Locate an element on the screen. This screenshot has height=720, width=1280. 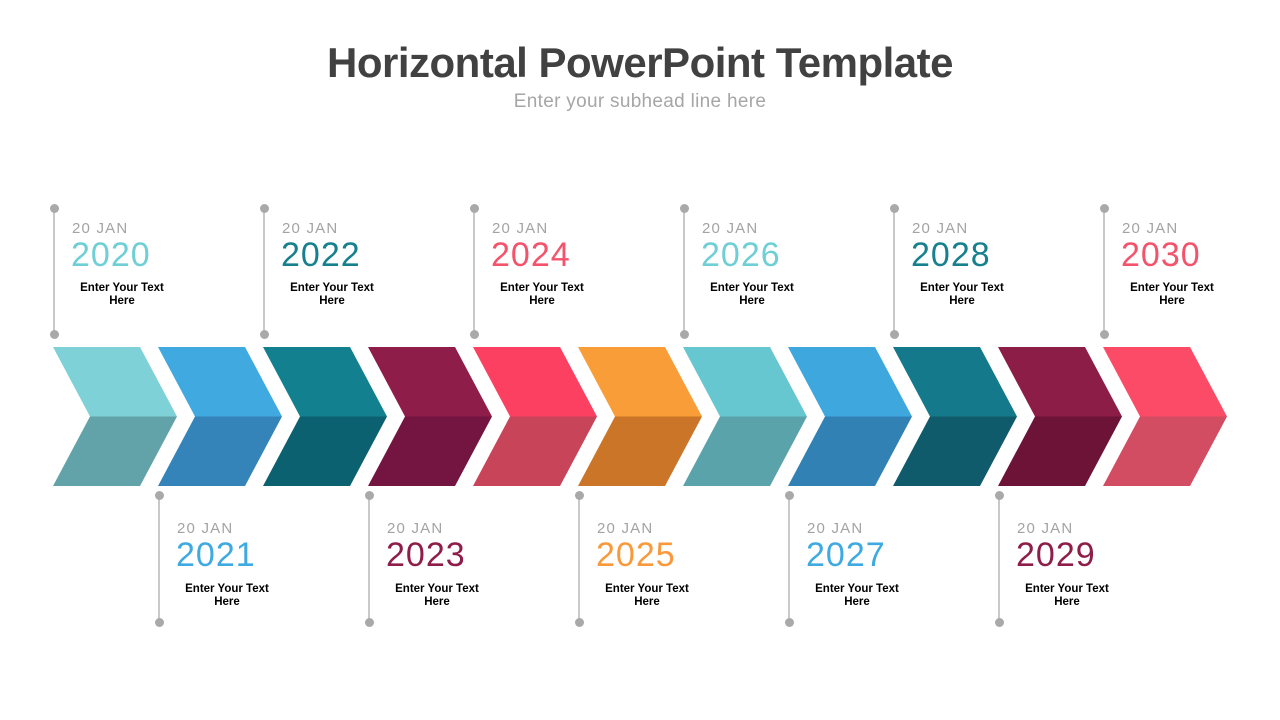
marker-year-label: 2023 is located at coordinates (426, 555).